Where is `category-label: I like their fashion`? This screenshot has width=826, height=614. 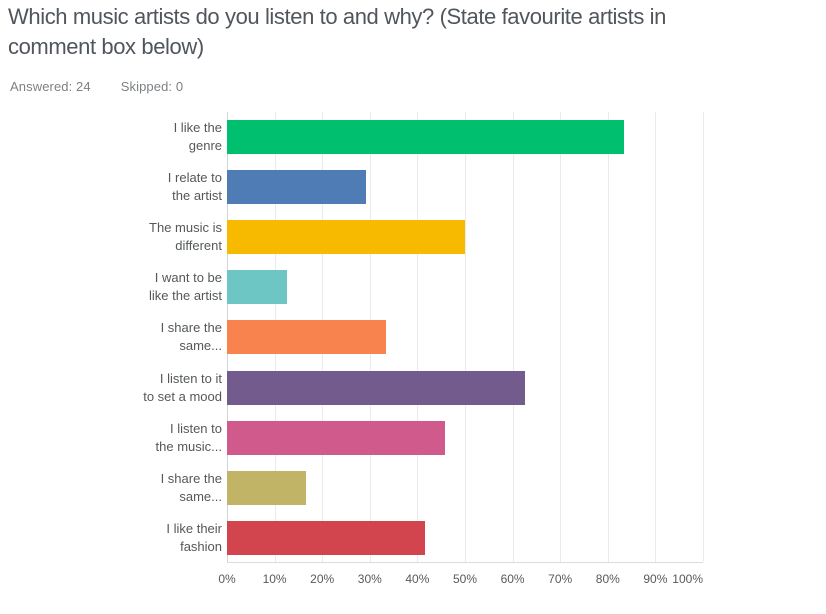
category-label: I like their fashion is located at coordinates (111, 538).